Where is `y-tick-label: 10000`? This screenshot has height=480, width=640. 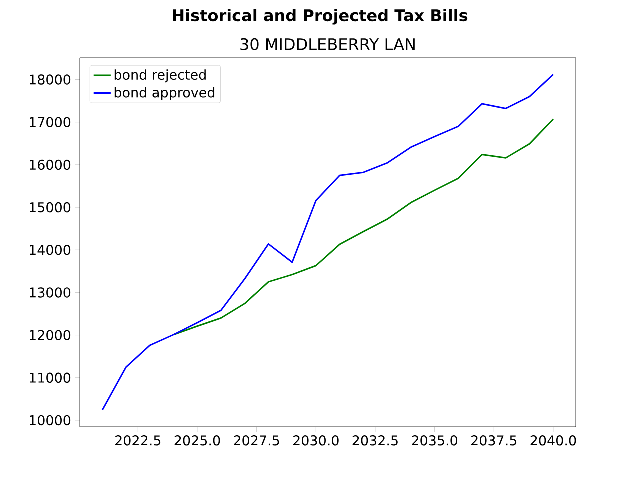 y-tick-label: 10000 is located at coordinates (50, 420).